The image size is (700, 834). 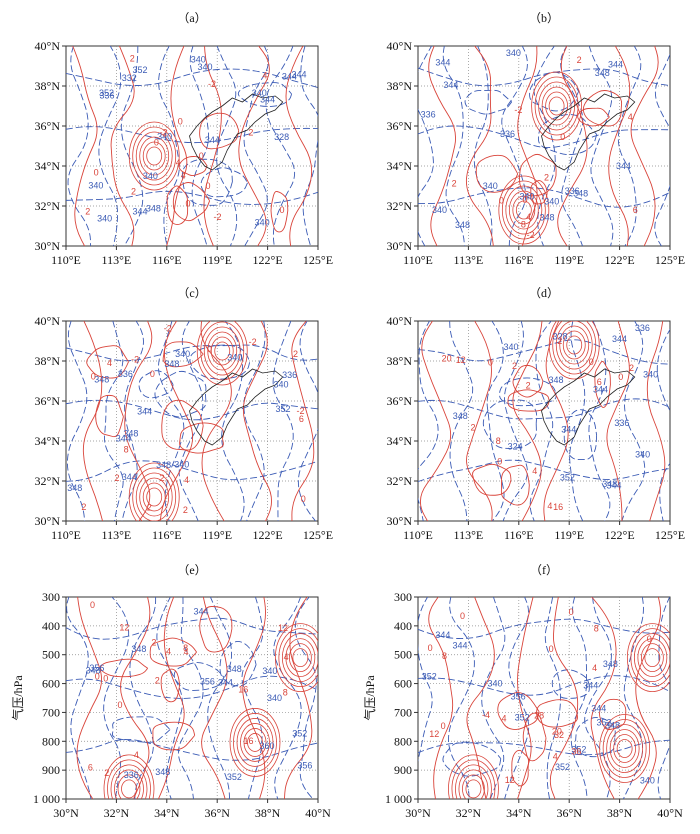 What do you see at coordinates (447, 359) in the screenshot?
I see `red-contour-label: 20` at bounding box center [447, 359].